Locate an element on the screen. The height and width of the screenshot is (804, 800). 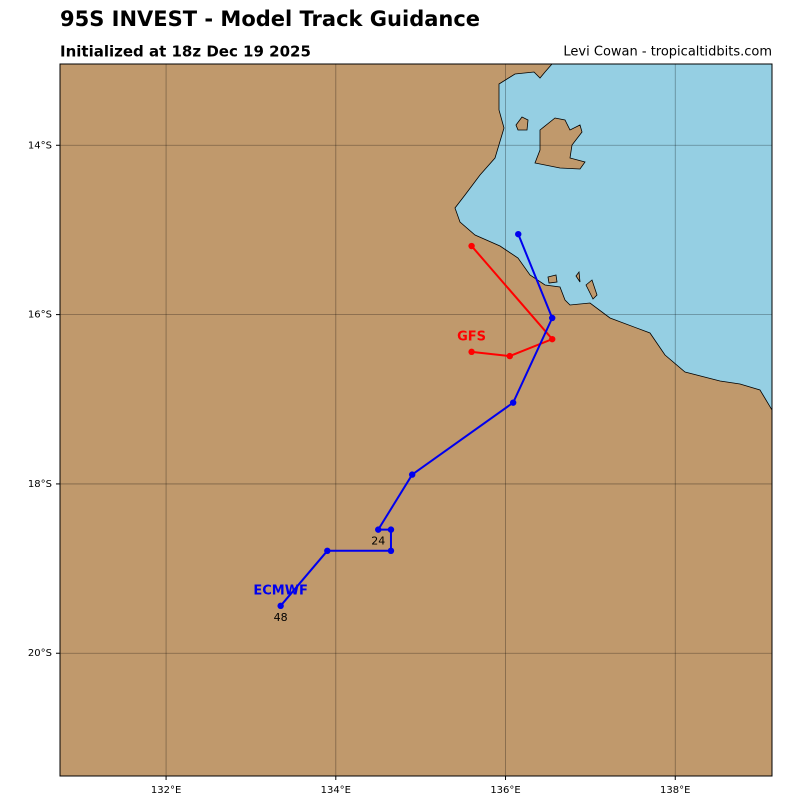
y-tick-label: 18°S is located at coordinates (40, 484).